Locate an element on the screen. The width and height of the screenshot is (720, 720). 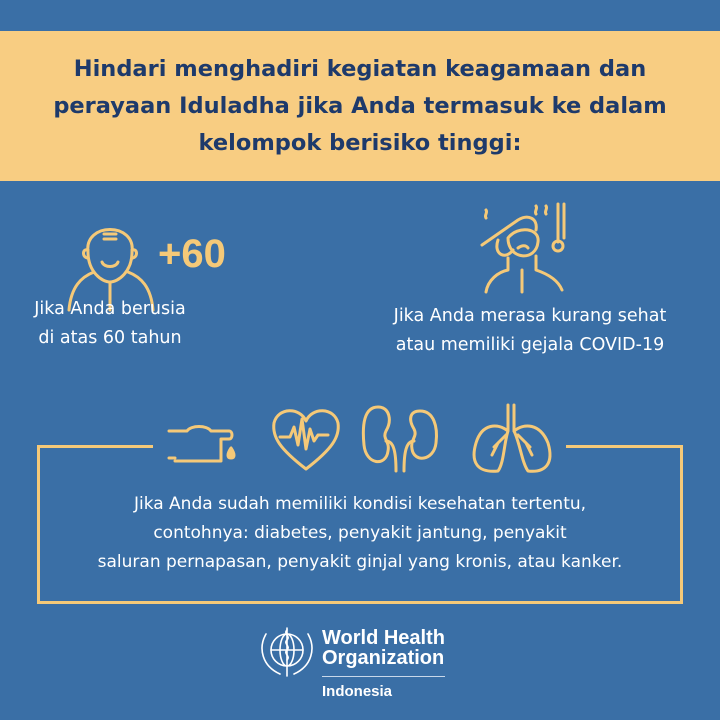
who-logo: World Health Organization Indonesia is located at coordinates (383, 665).